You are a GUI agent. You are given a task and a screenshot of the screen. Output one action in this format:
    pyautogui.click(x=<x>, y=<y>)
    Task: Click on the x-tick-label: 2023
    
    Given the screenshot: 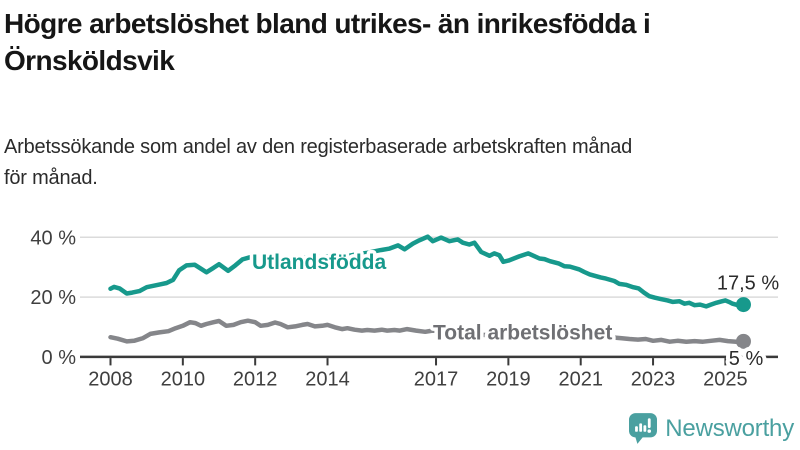 What is the action you would take?
    pyautogui.click(x=653, y=380)
    